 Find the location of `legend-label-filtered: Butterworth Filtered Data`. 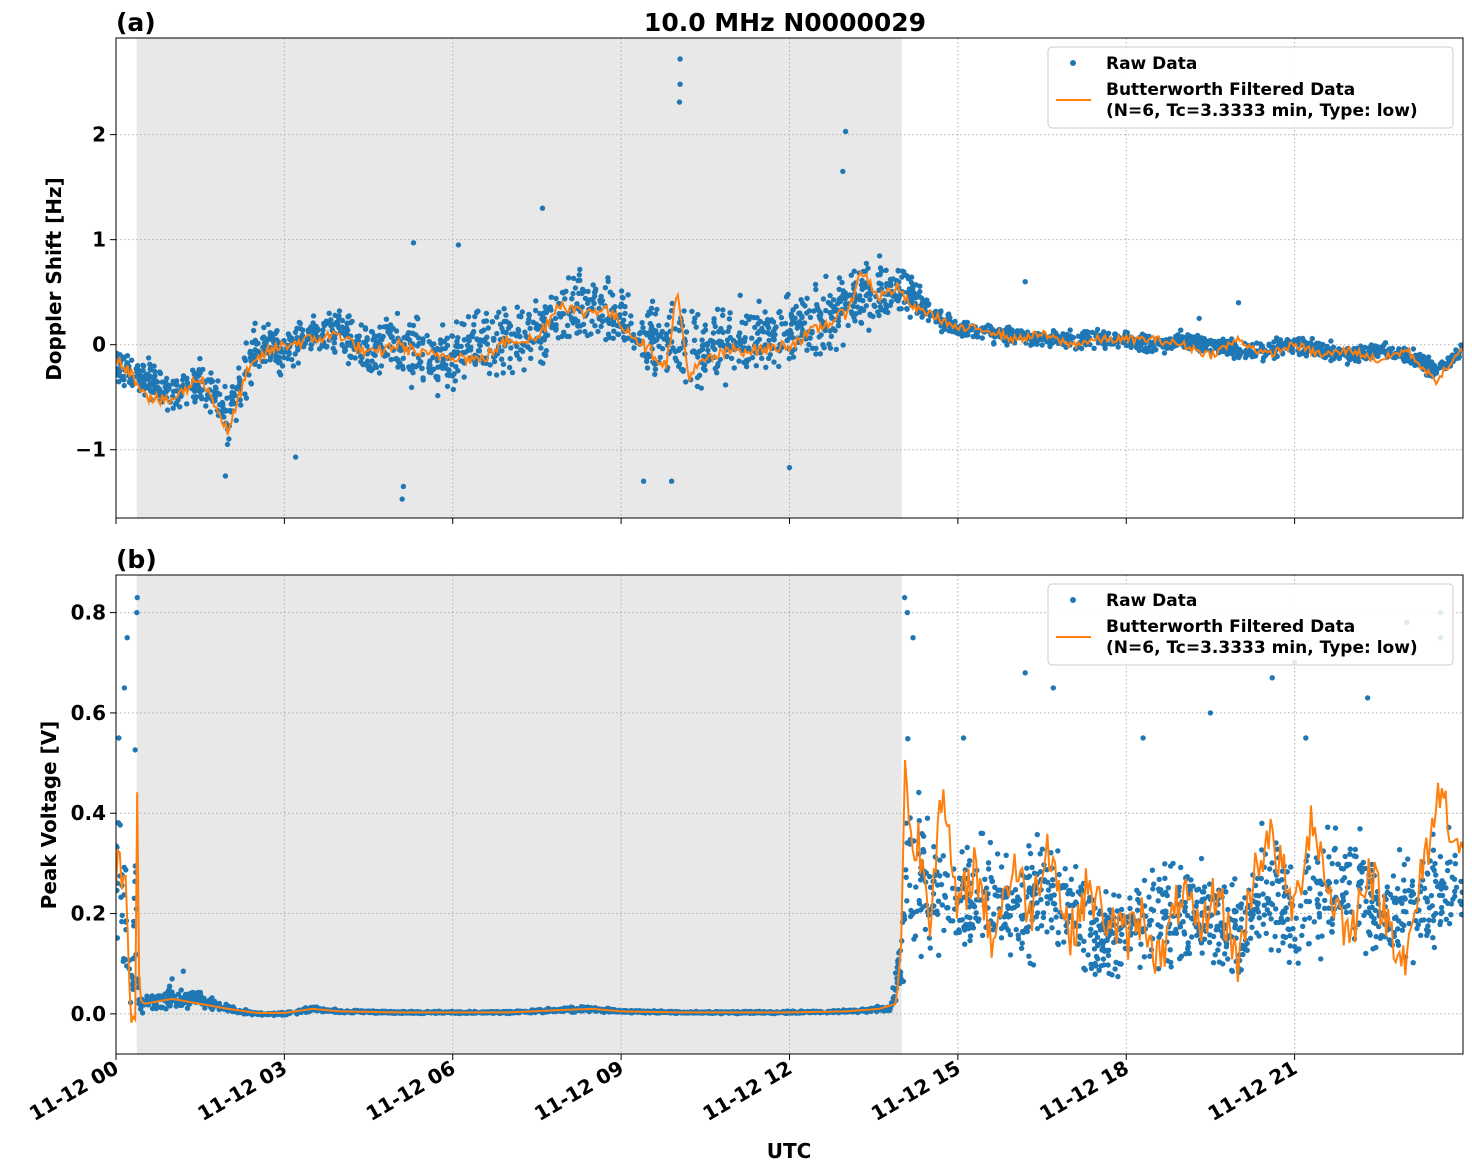

legend-label-filtered: Butterworth Filtered Data is located at coordinates (1230, 90).